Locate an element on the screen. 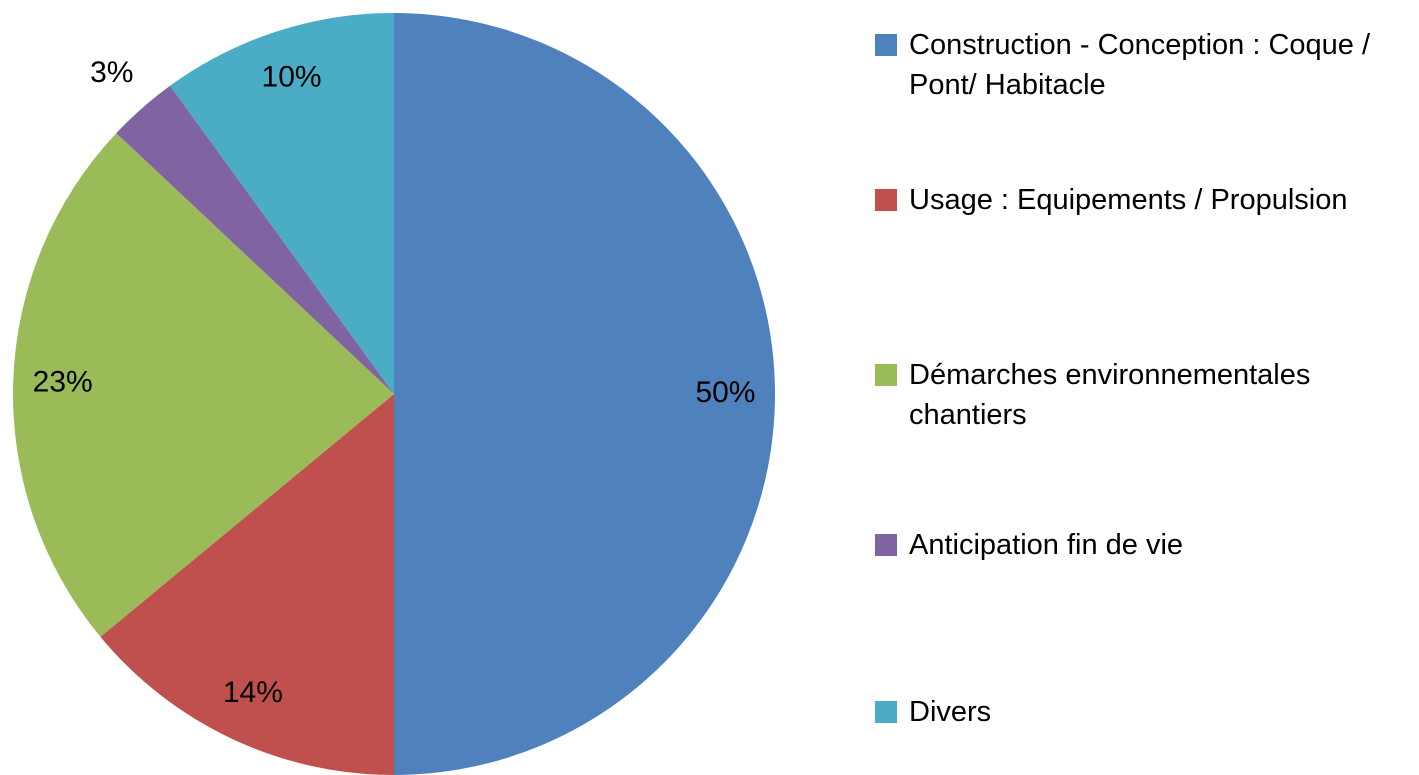  legend-label: Usage : Equipements / Propulsion is located at coordinates (1128, 200).